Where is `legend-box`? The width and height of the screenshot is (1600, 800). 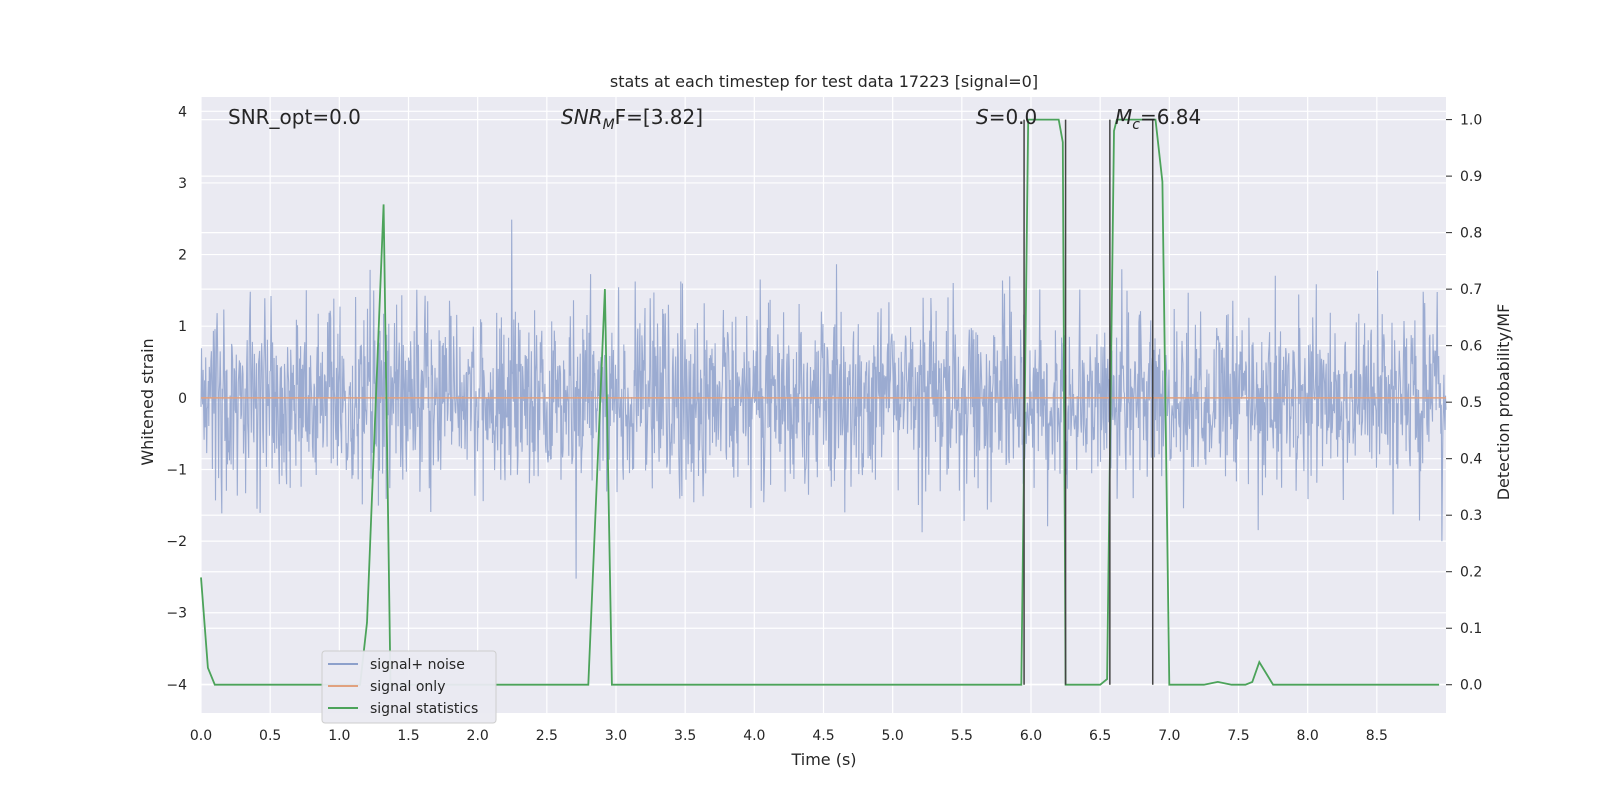 legend-box is located at coordinates (409, 687).